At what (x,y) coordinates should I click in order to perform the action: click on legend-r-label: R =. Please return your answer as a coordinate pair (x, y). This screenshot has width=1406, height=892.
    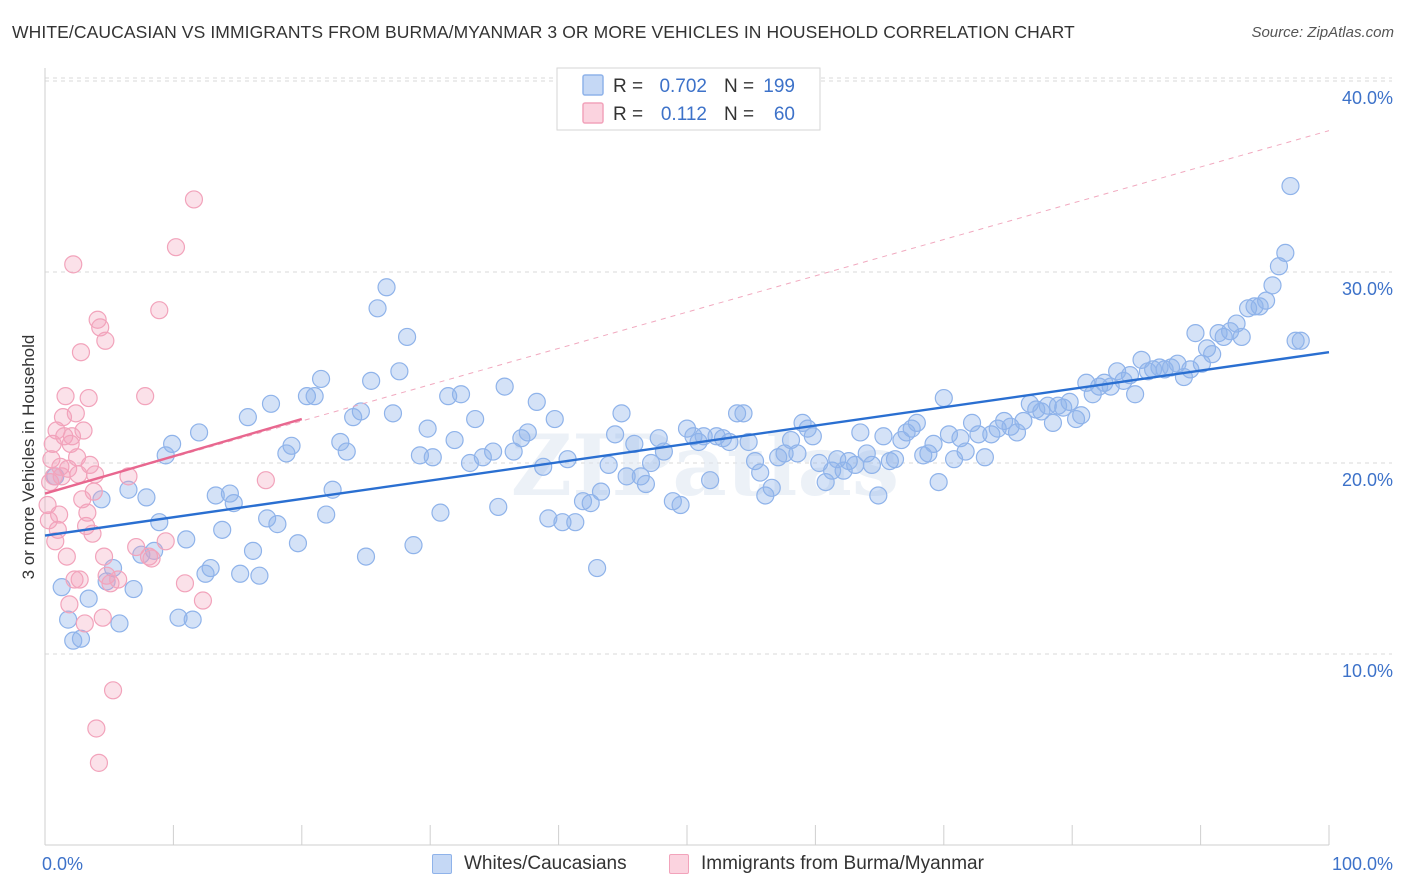
    Looking at the image, I should click on (628, 114).